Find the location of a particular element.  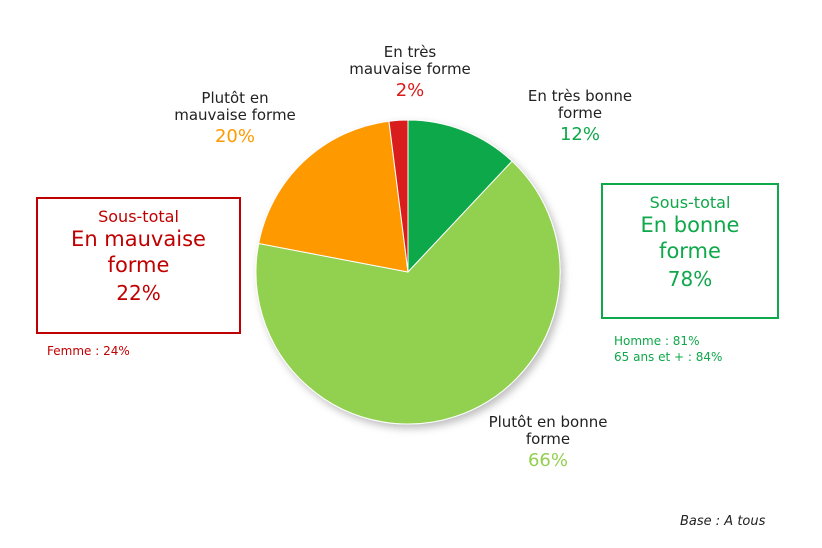

label-plutot-bonne-line2: forme is located at coordinates (548, 439).